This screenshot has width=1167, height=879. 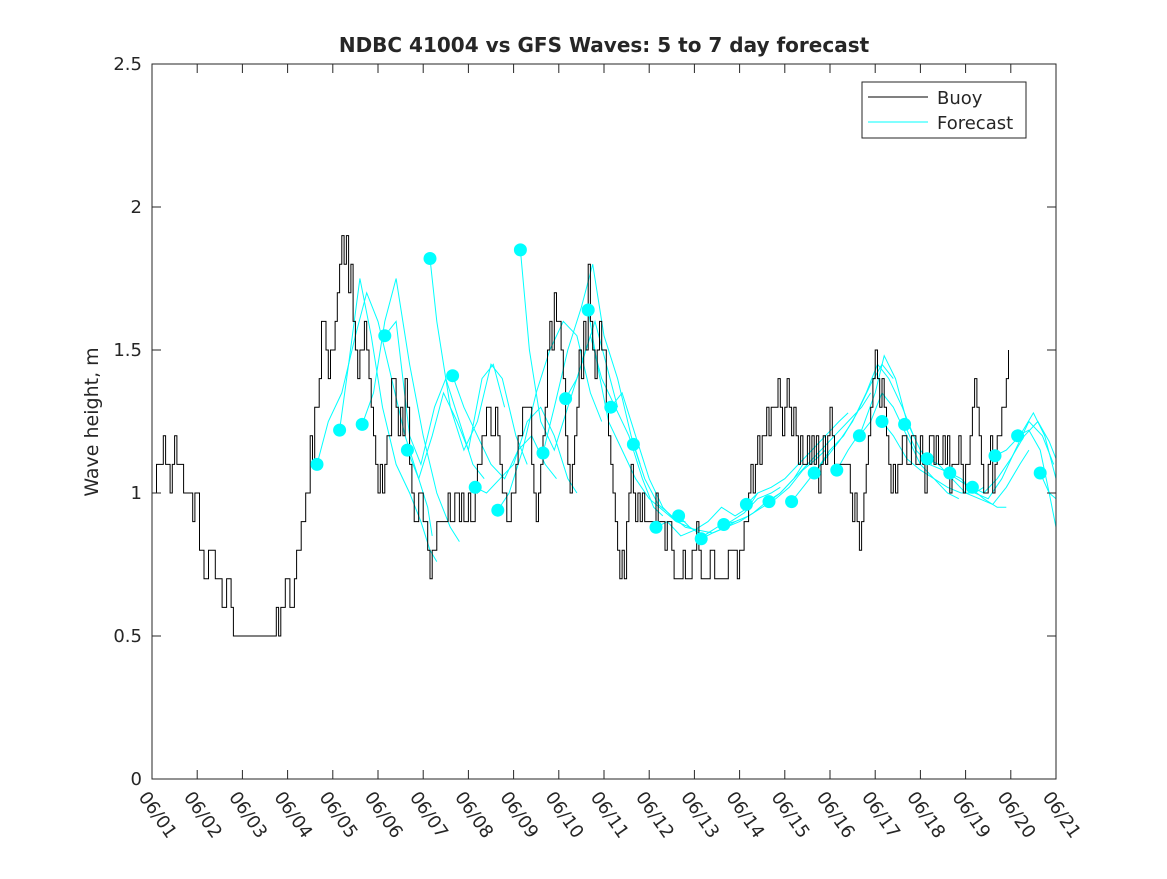 I want to click on y-tick-label: 0.5, so click(x=127, y=636).